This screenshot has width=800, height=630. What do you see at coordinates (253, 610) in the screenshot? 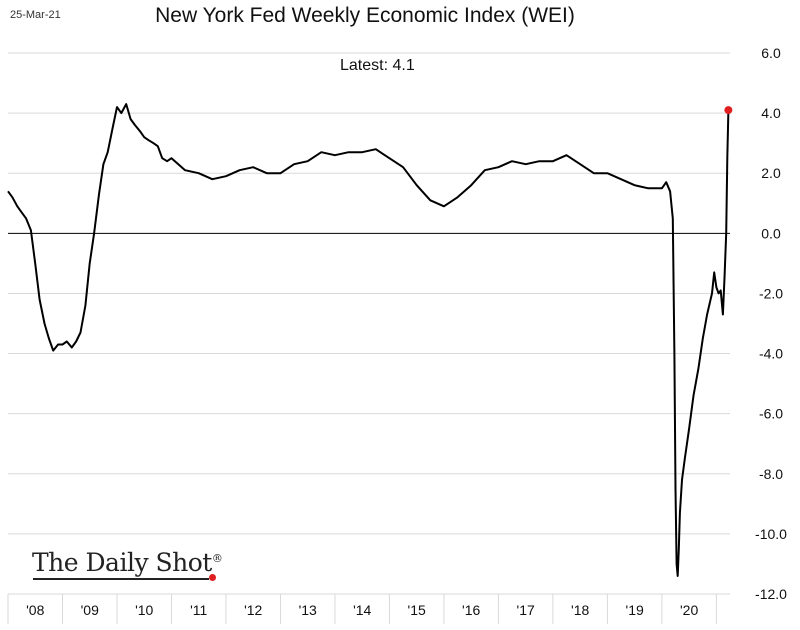
I see `x-tick-label-4: '12` at bounding box center [253, 610].